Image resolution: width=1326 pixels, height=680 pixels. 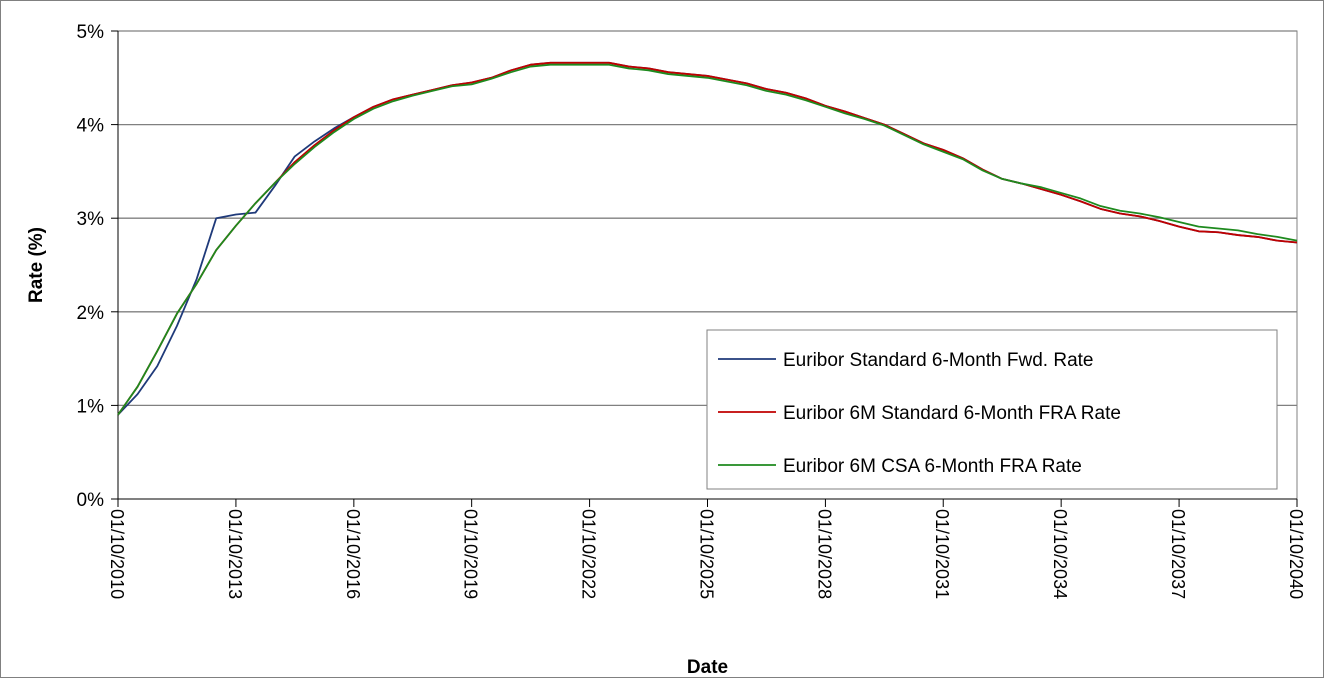 I want to click on y-tick-label: 5%, so click(x=91, y=32).